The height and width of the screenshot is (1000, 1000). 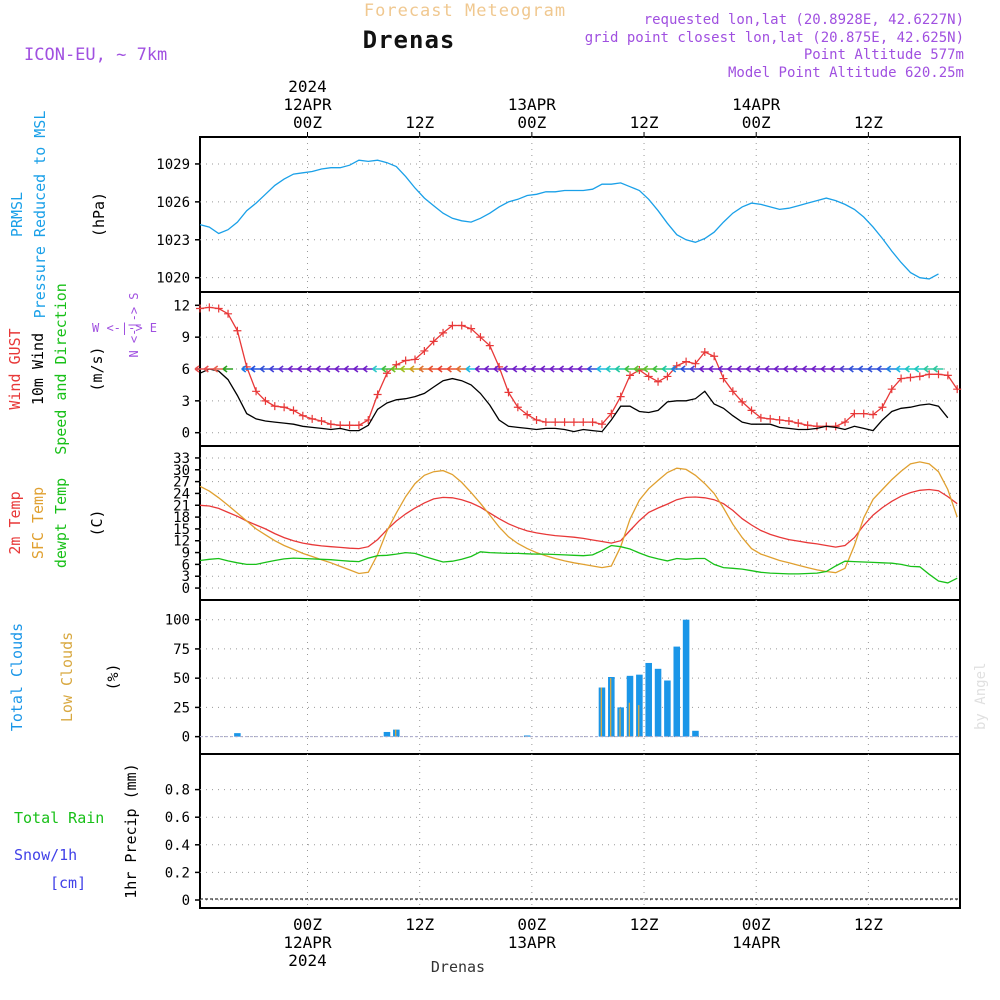 What do you see at coordinates (15, 522) in the screenshot?
I see `panel-label-temperature: 2m Temp` at bounding box center [15, 522].